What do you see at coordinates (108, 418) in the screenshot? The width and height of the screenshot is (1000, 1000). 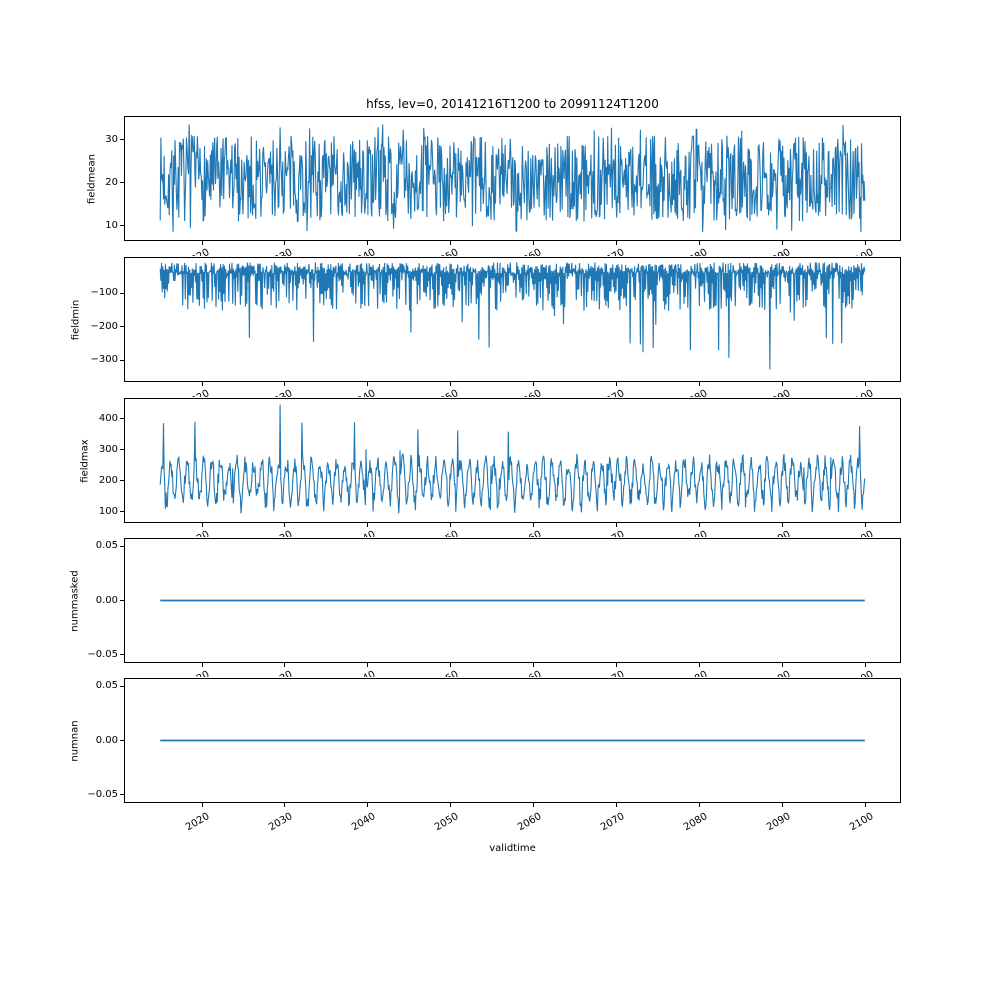 I see `y-tick-label: 400` at bounding box center [108, 418].